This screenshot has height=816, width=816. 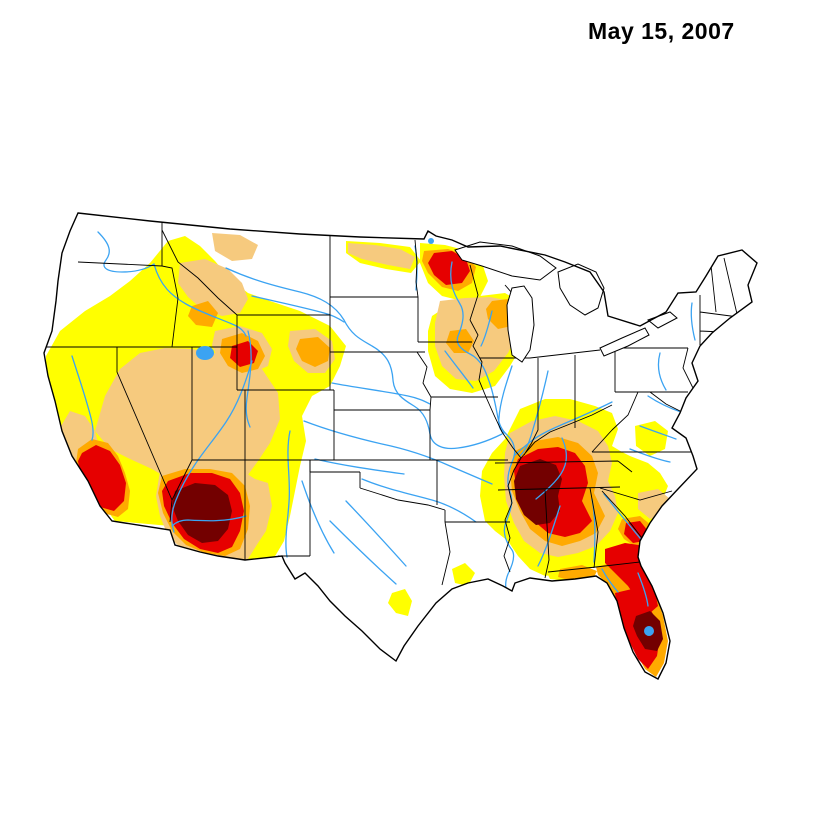 I want to click on river-platte, so click(x=381, y=393).